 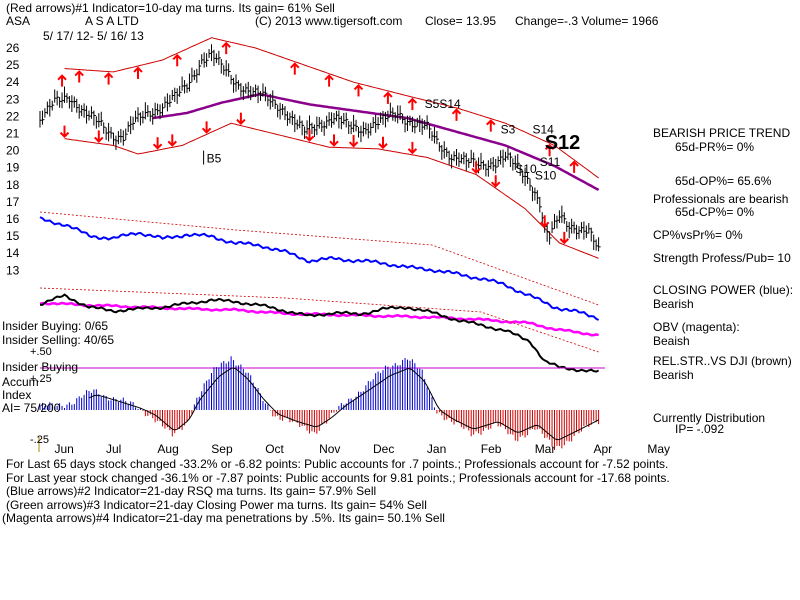 What do you see at coordinates (715, 147) in the screenshot?
I see `pr-value: 65d-PR%= 0%` at bounding box center [715, 147].